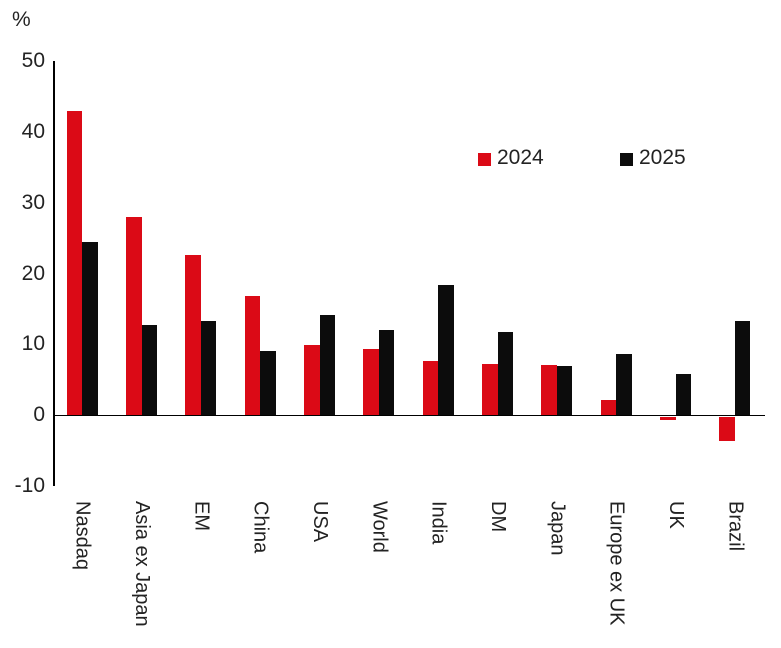 The width and height of the screenshot is (781, 648). I want to click on bar-2025-uk, so click(683, 395).